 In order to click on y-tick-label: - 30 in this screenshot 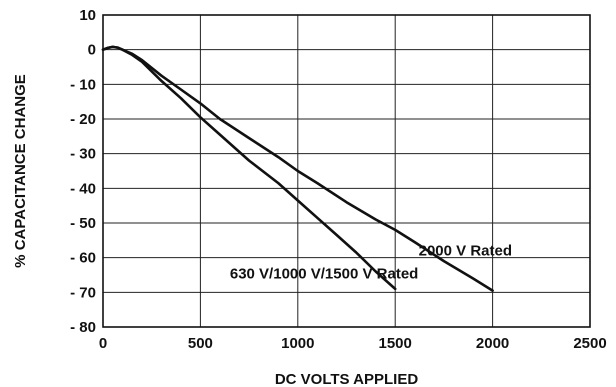, I will do `click(83, 154)`.